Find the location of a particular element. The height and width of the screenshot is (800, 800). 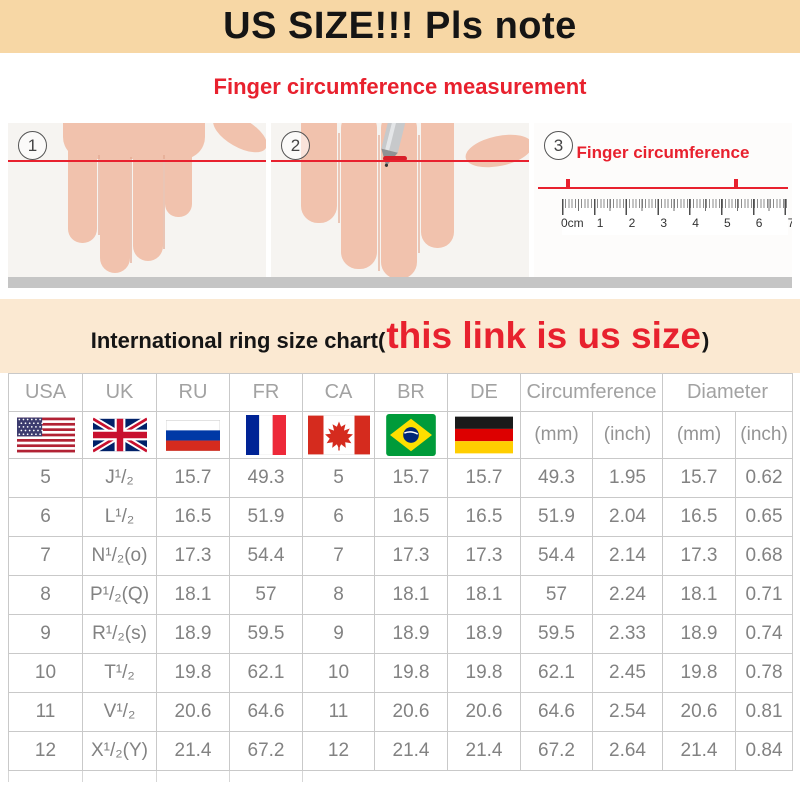

hand-illustration is located at coordinates (164, 198).